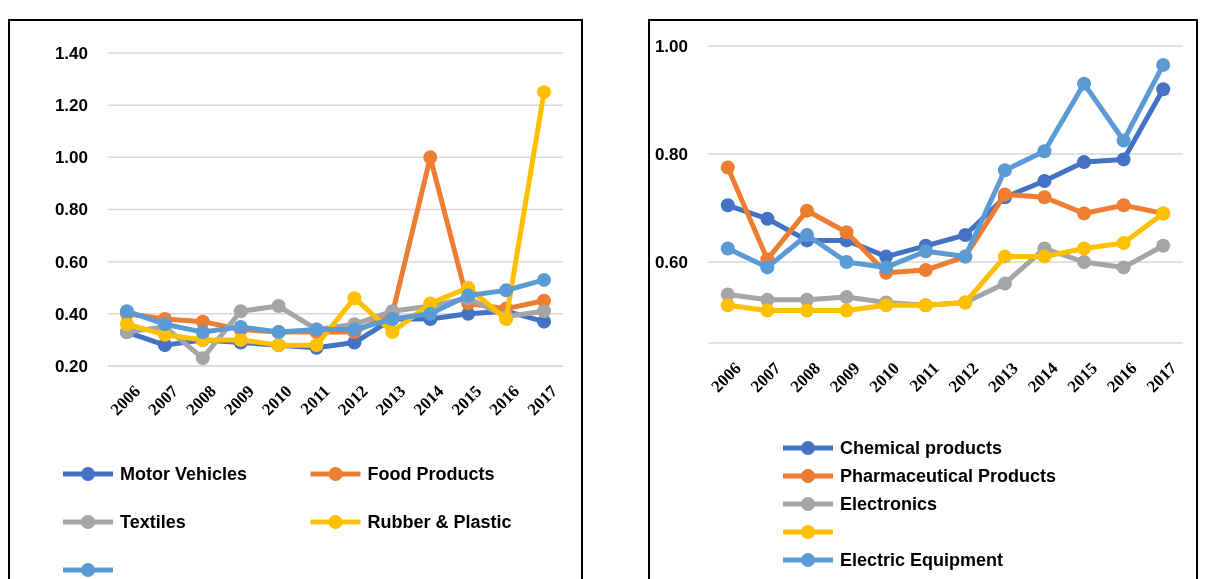 Image resolution: width=1206 pixels, height=579 pixels. Describe the element at coordinates (71, 366) in the screenshot. I see `y-tick-label: 0.20` at that location.